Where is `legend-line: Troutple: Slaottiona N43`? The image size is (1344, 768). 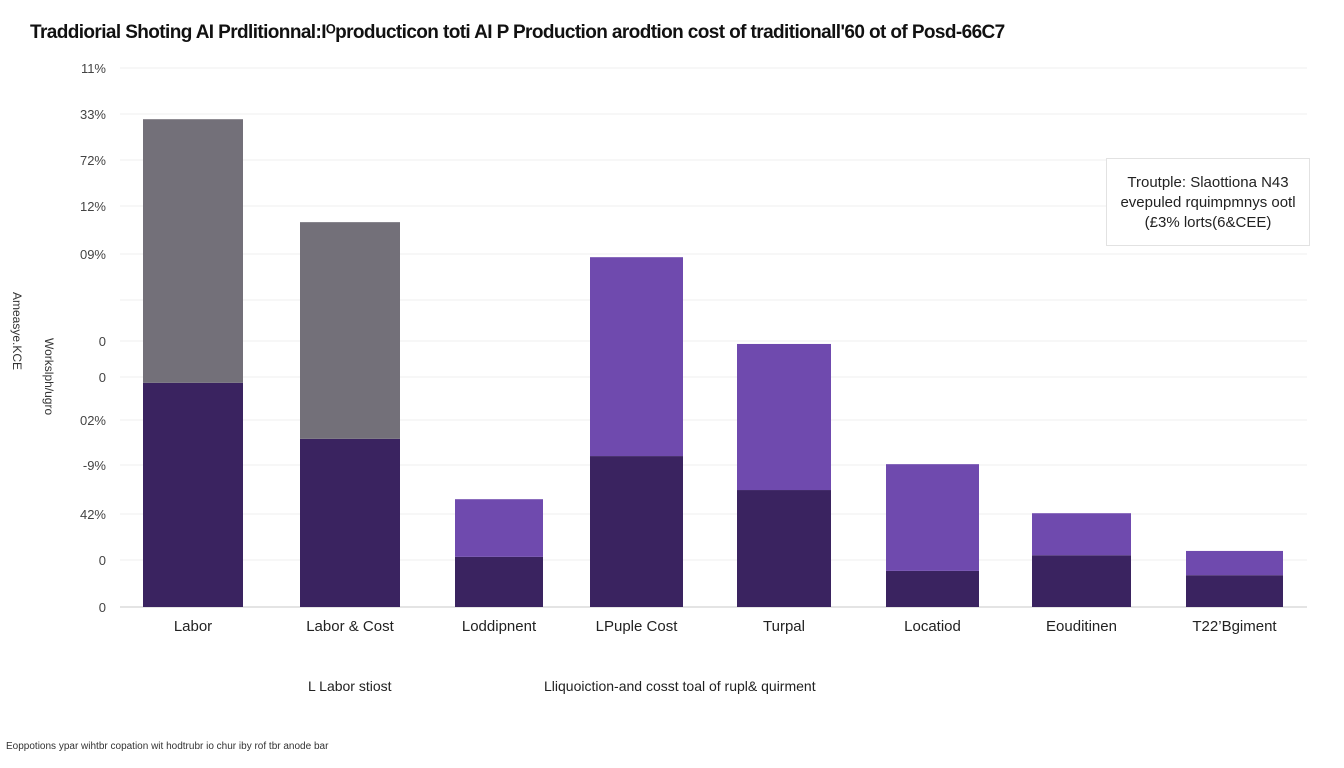
legend-line: Troutple: Slaottiona N43 is located at coordinates (1208, 182).